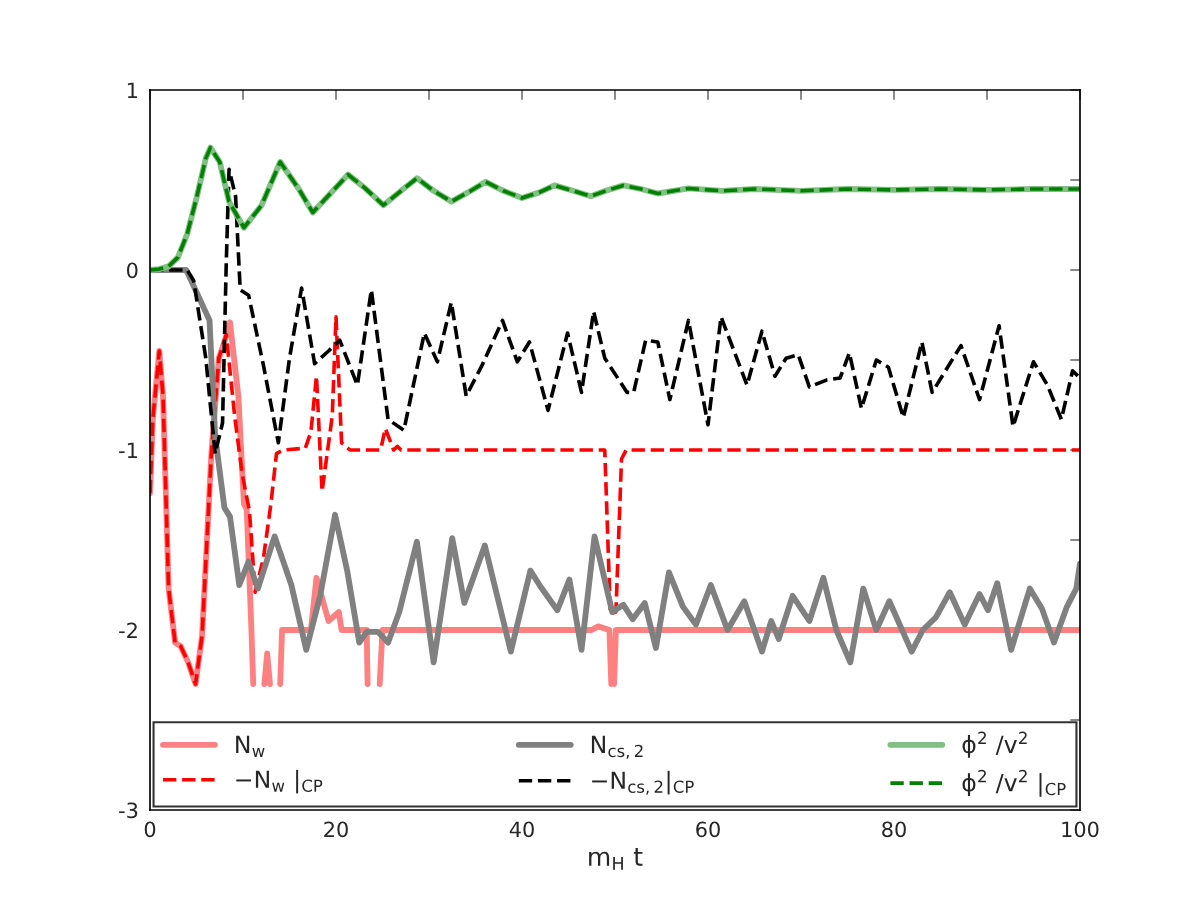 The height and width of the screenshot is (900, 1200). What do you see at coordinates (128, 450) in the screenshot?
I see `y-tick-label: -1` at bounding box center [128, 450].